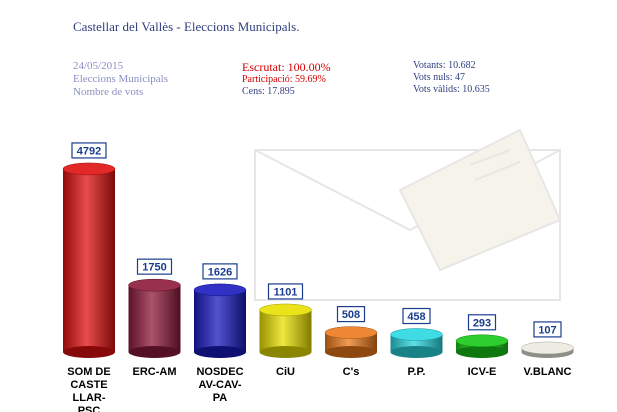 Image resolution: width=617 pixels, height=412 pixels. I want to click on bar-group: 4792 SOM DE CASTE LLAR-PSC, so click(89, 277).